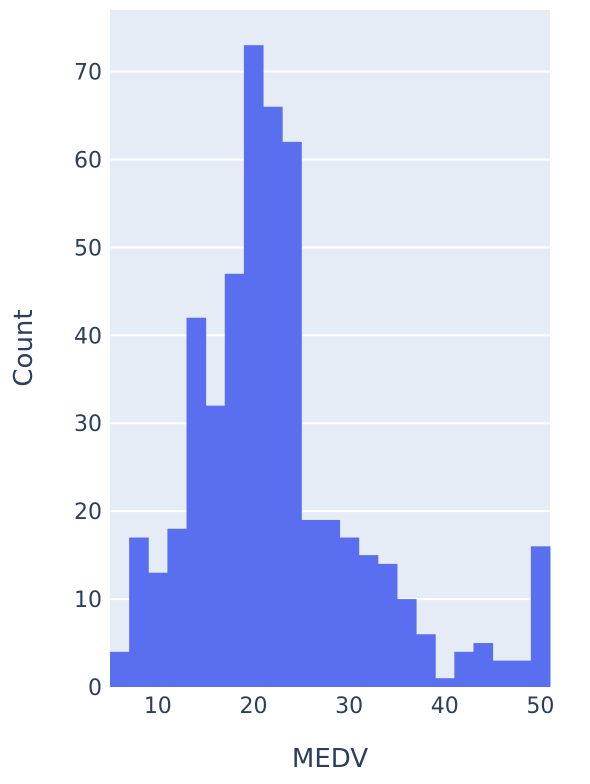  Describe the element at coordinates (88, 512) in the screenshot. I see `y-tick-label: 20` at that location.